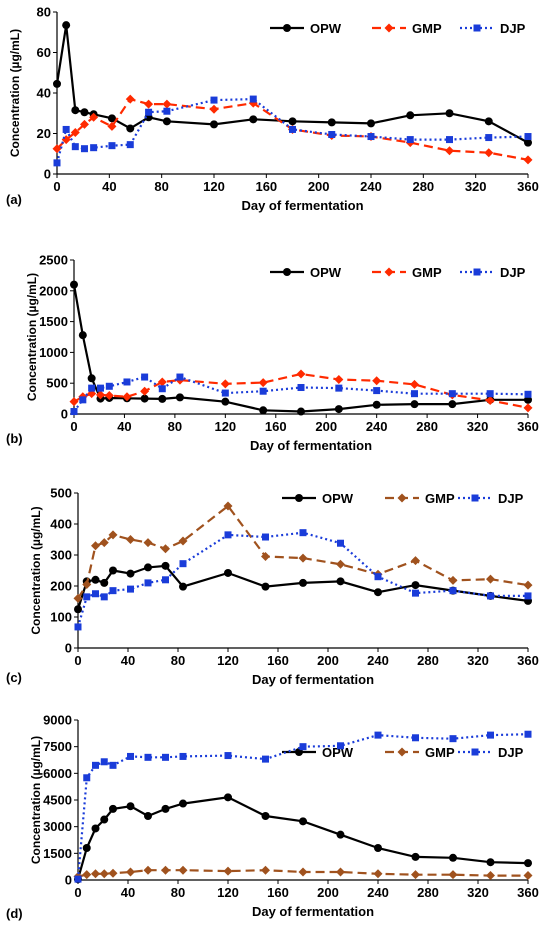  Describe the element at coordinates (14, 438) in the screenshot. I see `panel-label: (b)` at that location.